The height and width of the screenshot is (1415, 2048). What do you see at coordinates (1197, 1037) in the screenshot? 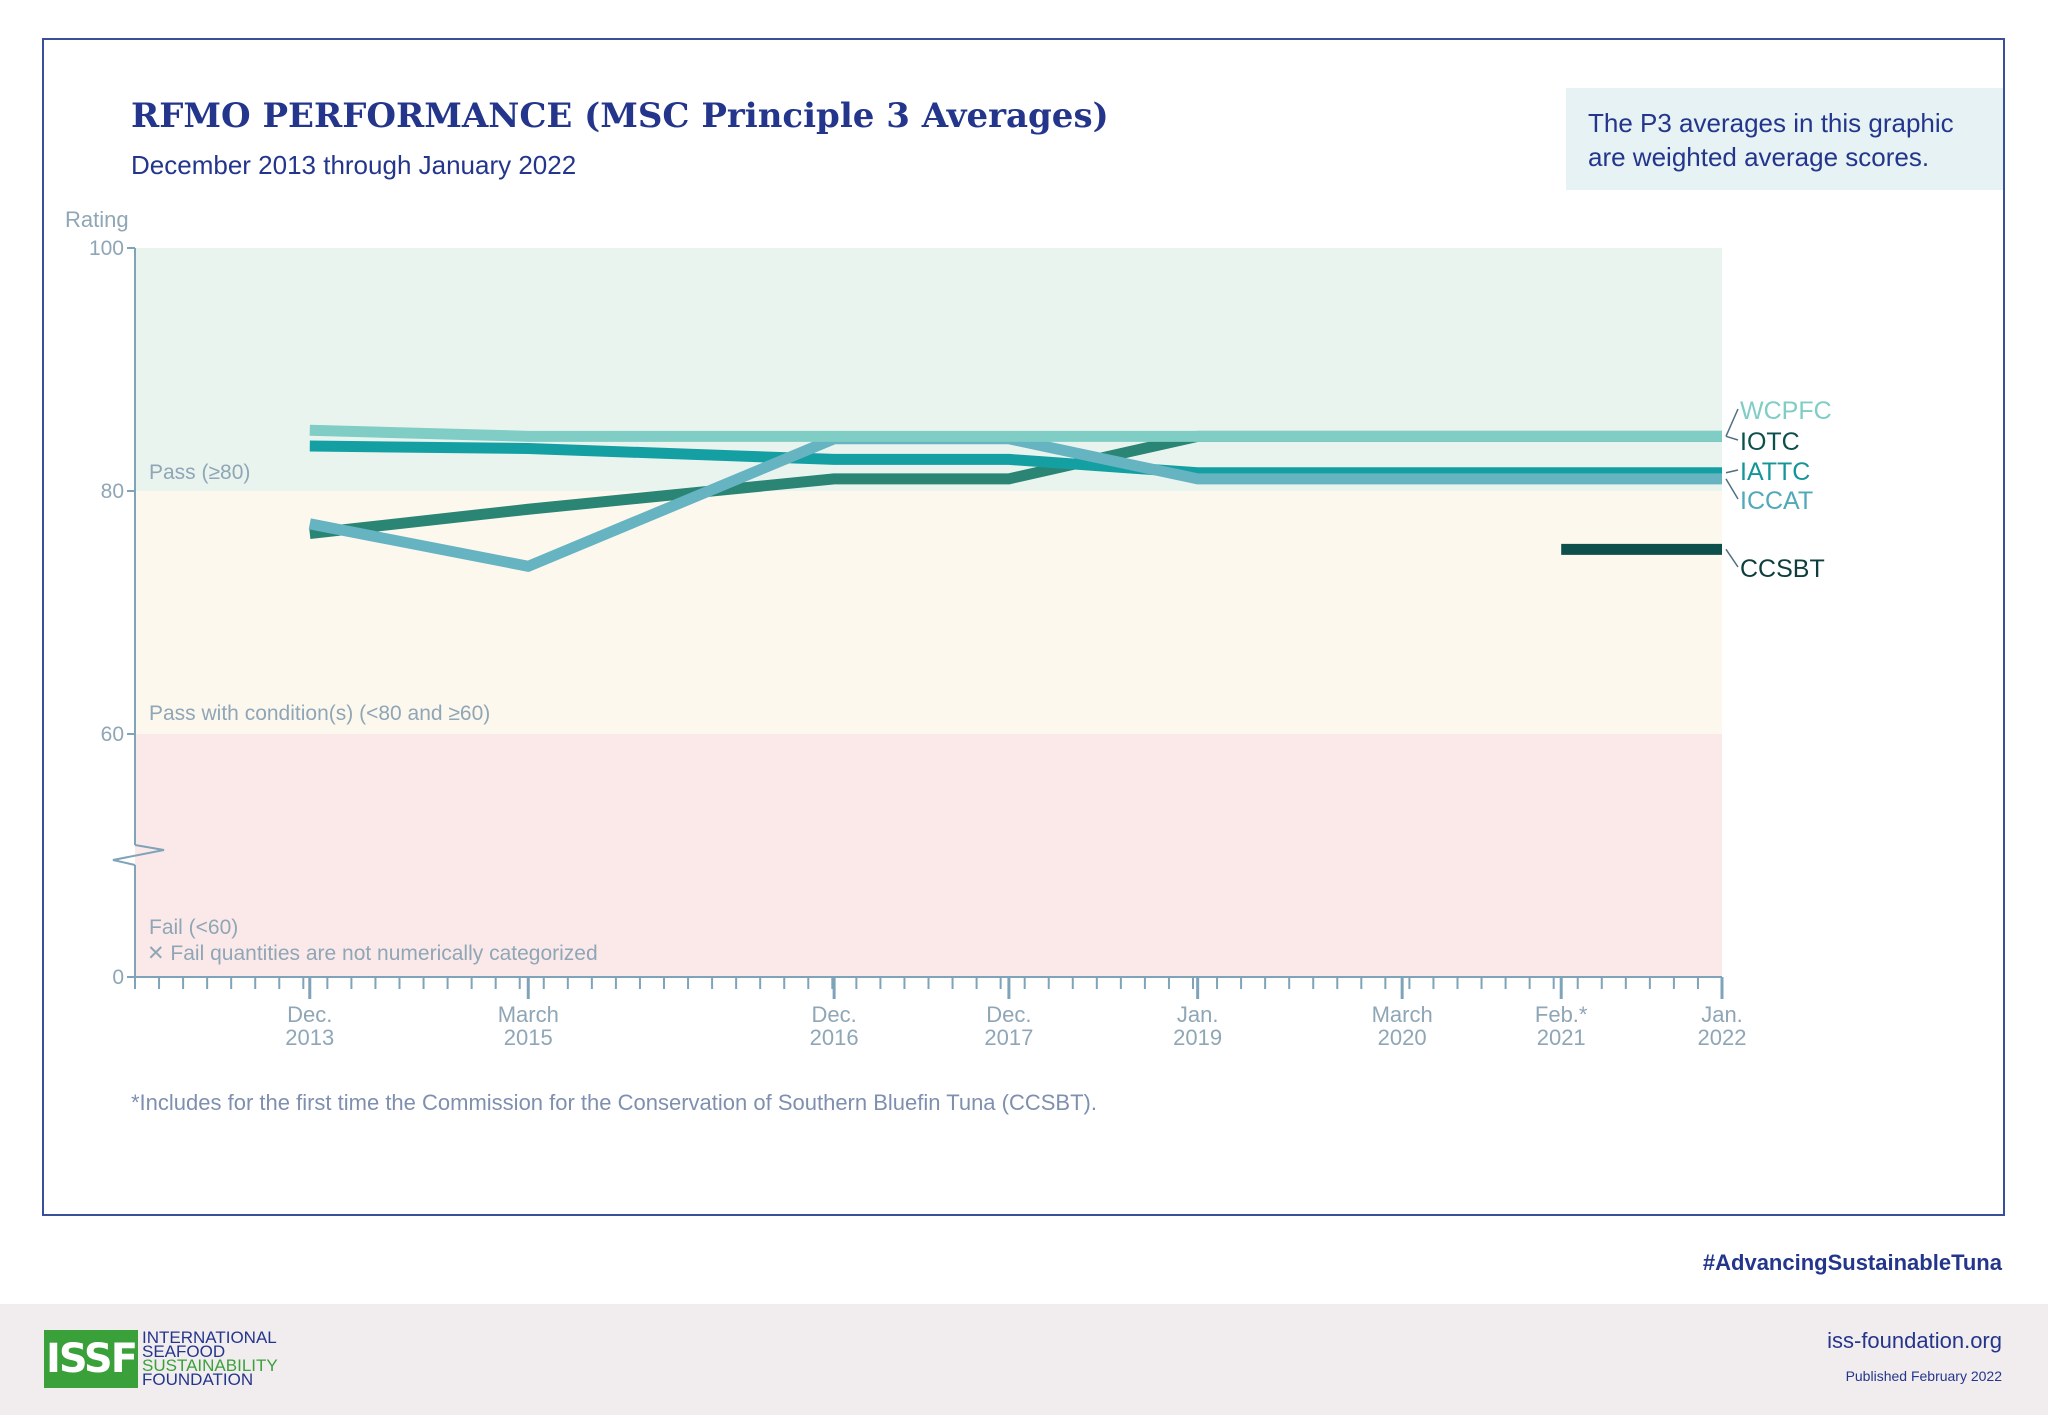
I see `x-tick-label: 2019` at bounding box center [1197, 1037].